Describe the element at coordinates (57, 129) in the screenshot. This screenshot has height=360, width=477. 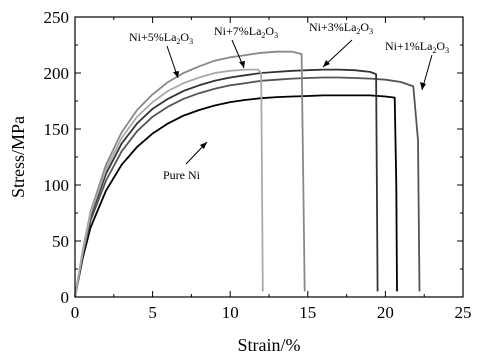
I see `y-tick-label: 150` at that location.